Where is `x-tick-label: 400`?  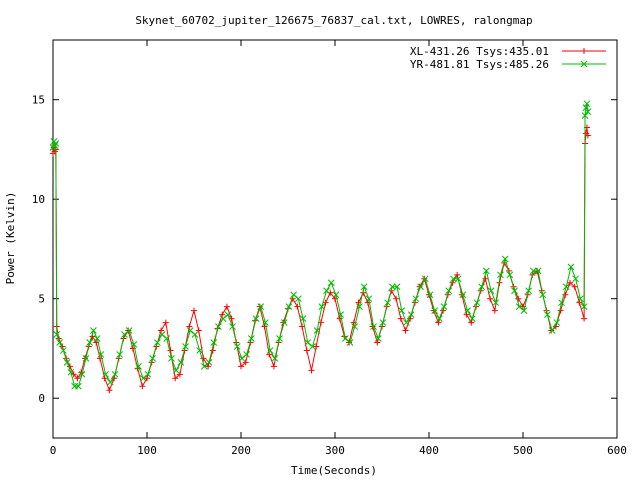
x-tick-label: 400 is located at coordinates (429, 450).